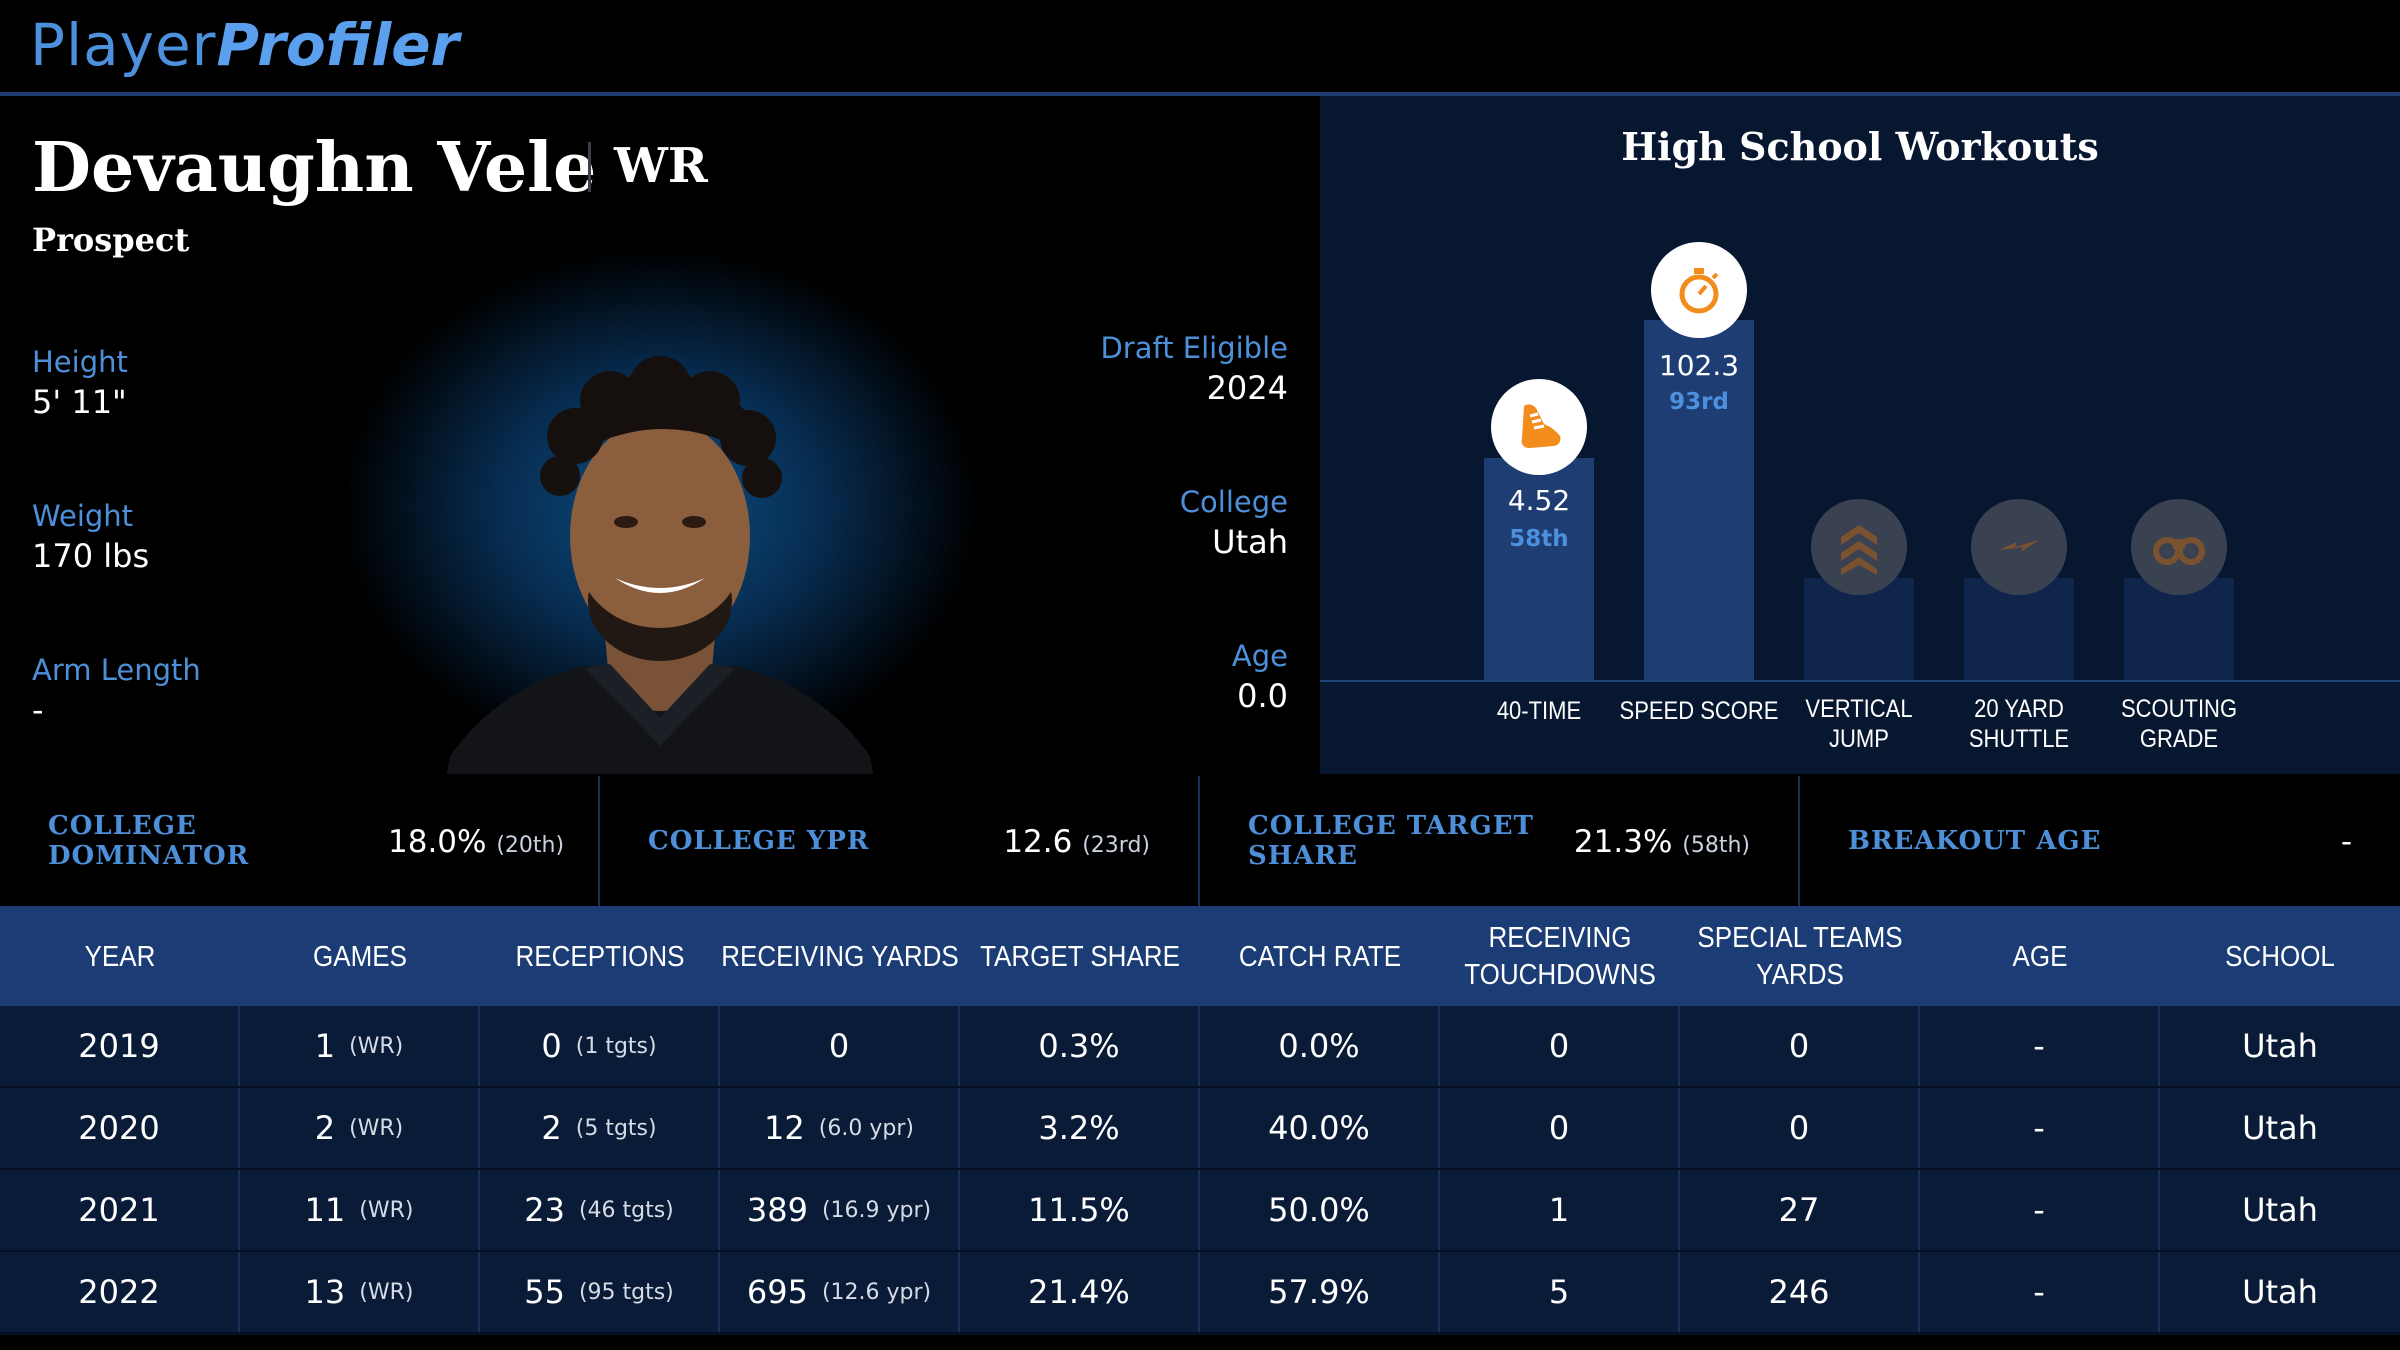 This screenshot has width=2400, height=1350. I want to click on cell-receptions: 0 (1 tgts), so click(600, 1046).